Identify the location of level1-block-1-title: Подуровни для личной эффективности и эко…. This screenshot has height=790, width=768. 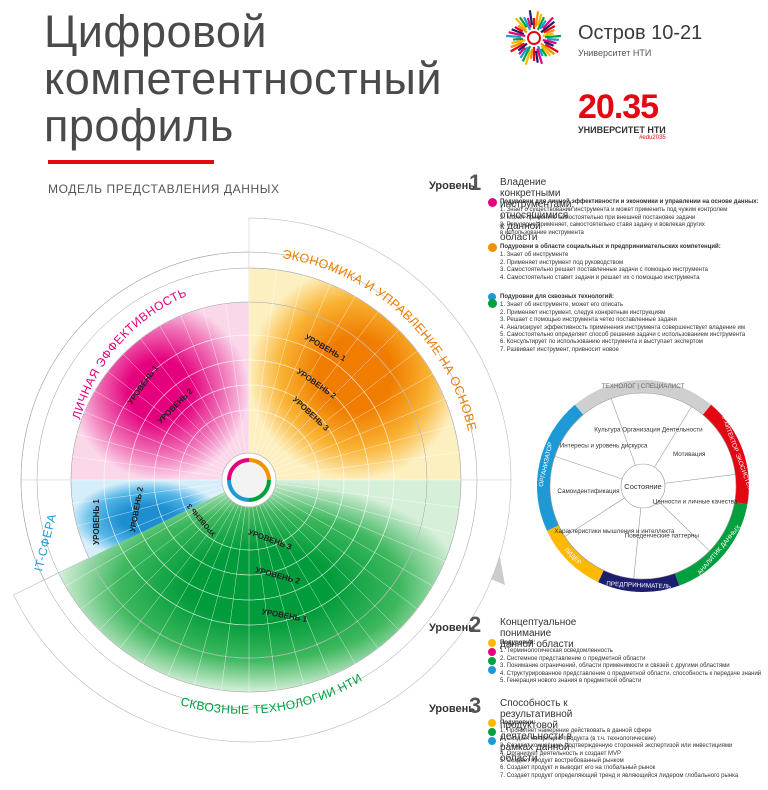
(629, 202).